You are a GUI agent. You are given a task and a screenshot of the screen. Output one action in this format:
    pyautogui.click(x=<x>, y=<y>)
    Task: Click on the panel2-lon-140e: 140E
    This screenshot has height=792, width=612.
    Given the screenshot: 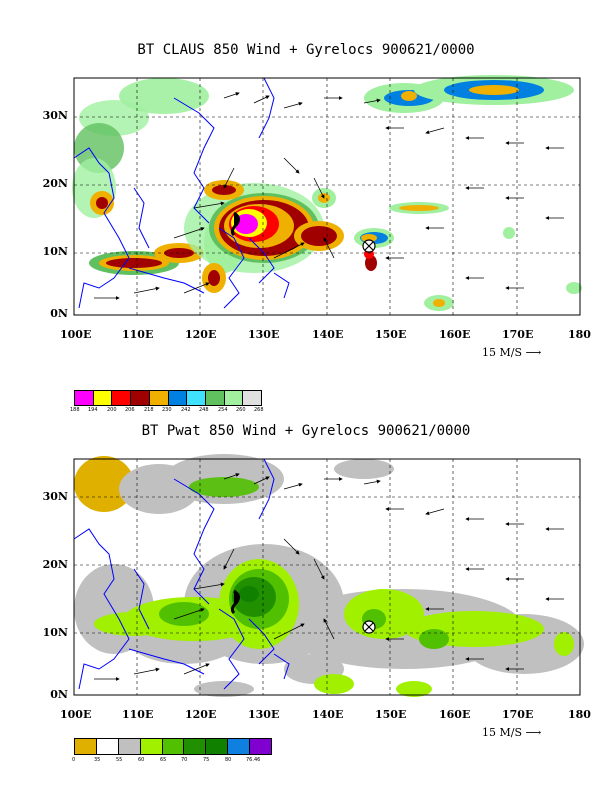 What is the action you would take?
    pyautogui.click(x=328, y=714)
    